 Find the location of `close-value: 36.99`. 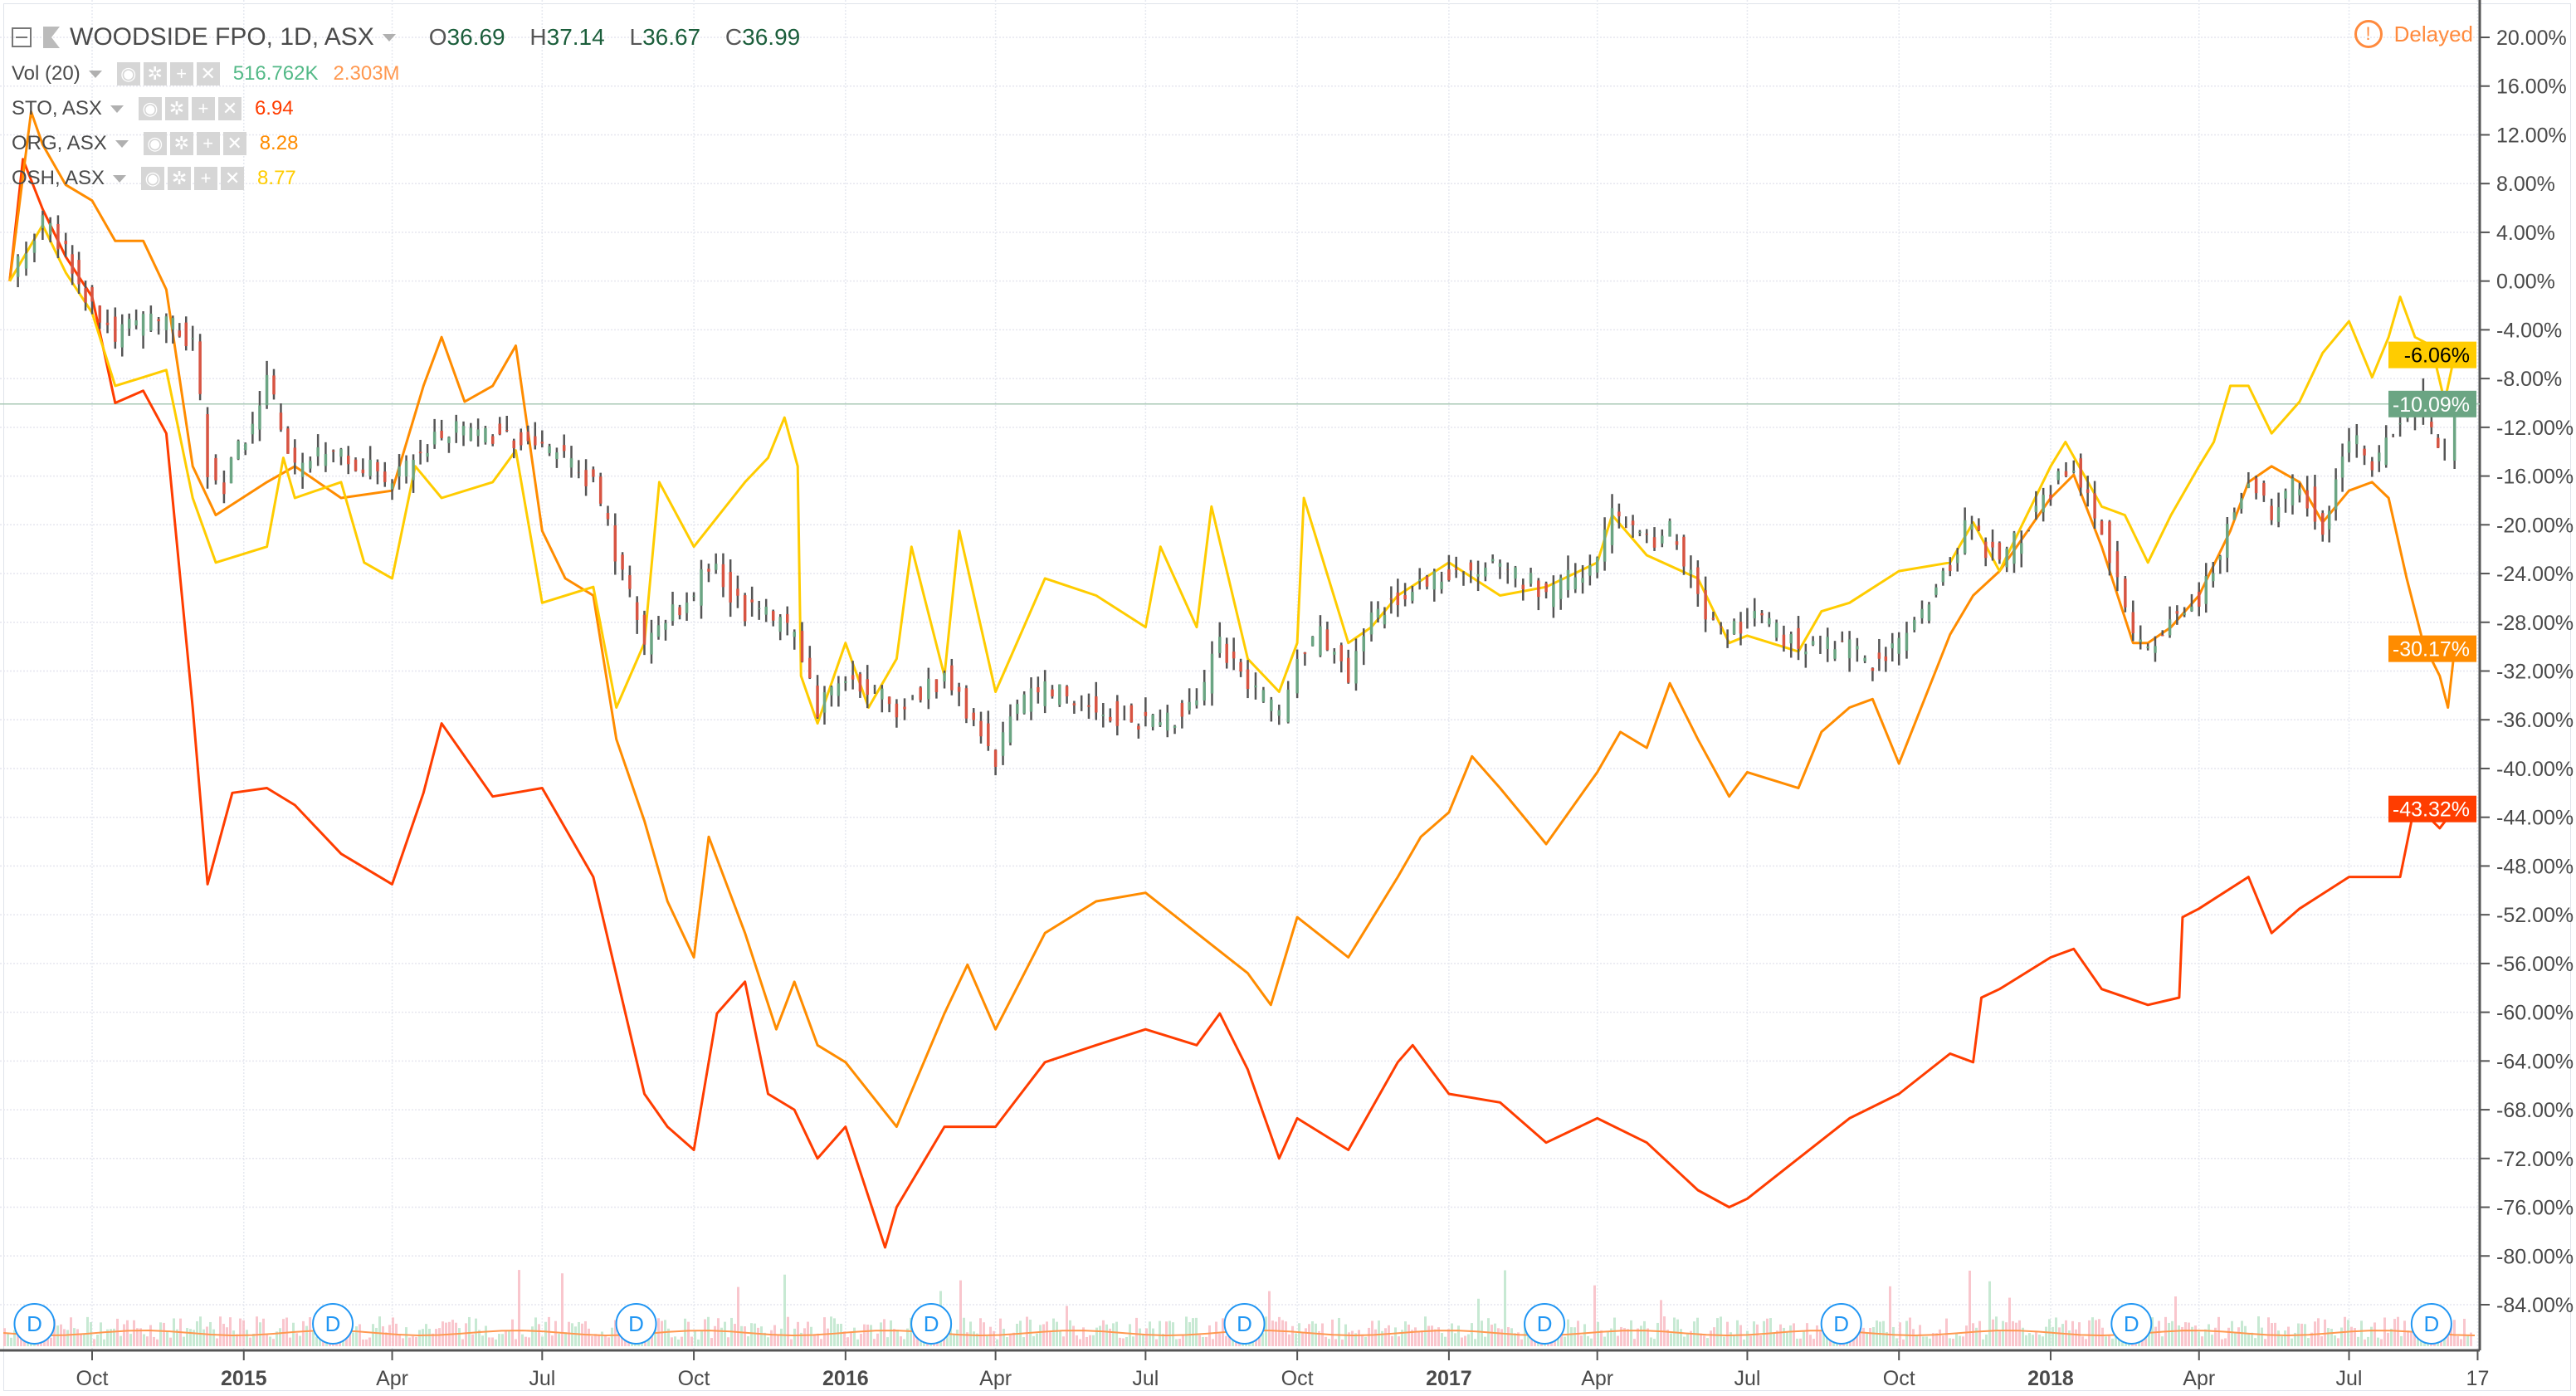

close-value: 36.99 is located at coordinates (772, 37).